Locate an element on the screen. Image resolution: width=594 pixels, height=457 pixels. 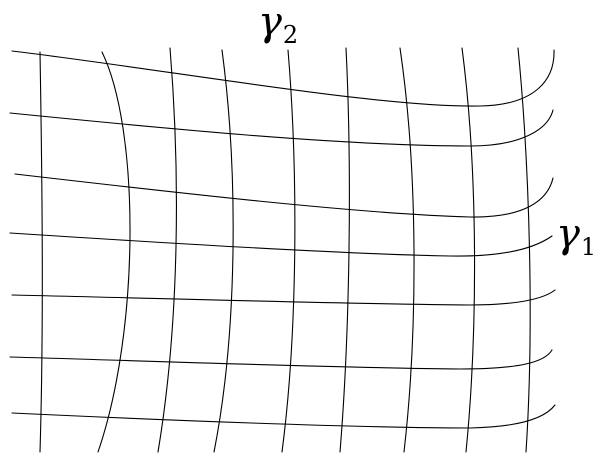
gamma2-label: γ2 is located at coordinates (278, 23).